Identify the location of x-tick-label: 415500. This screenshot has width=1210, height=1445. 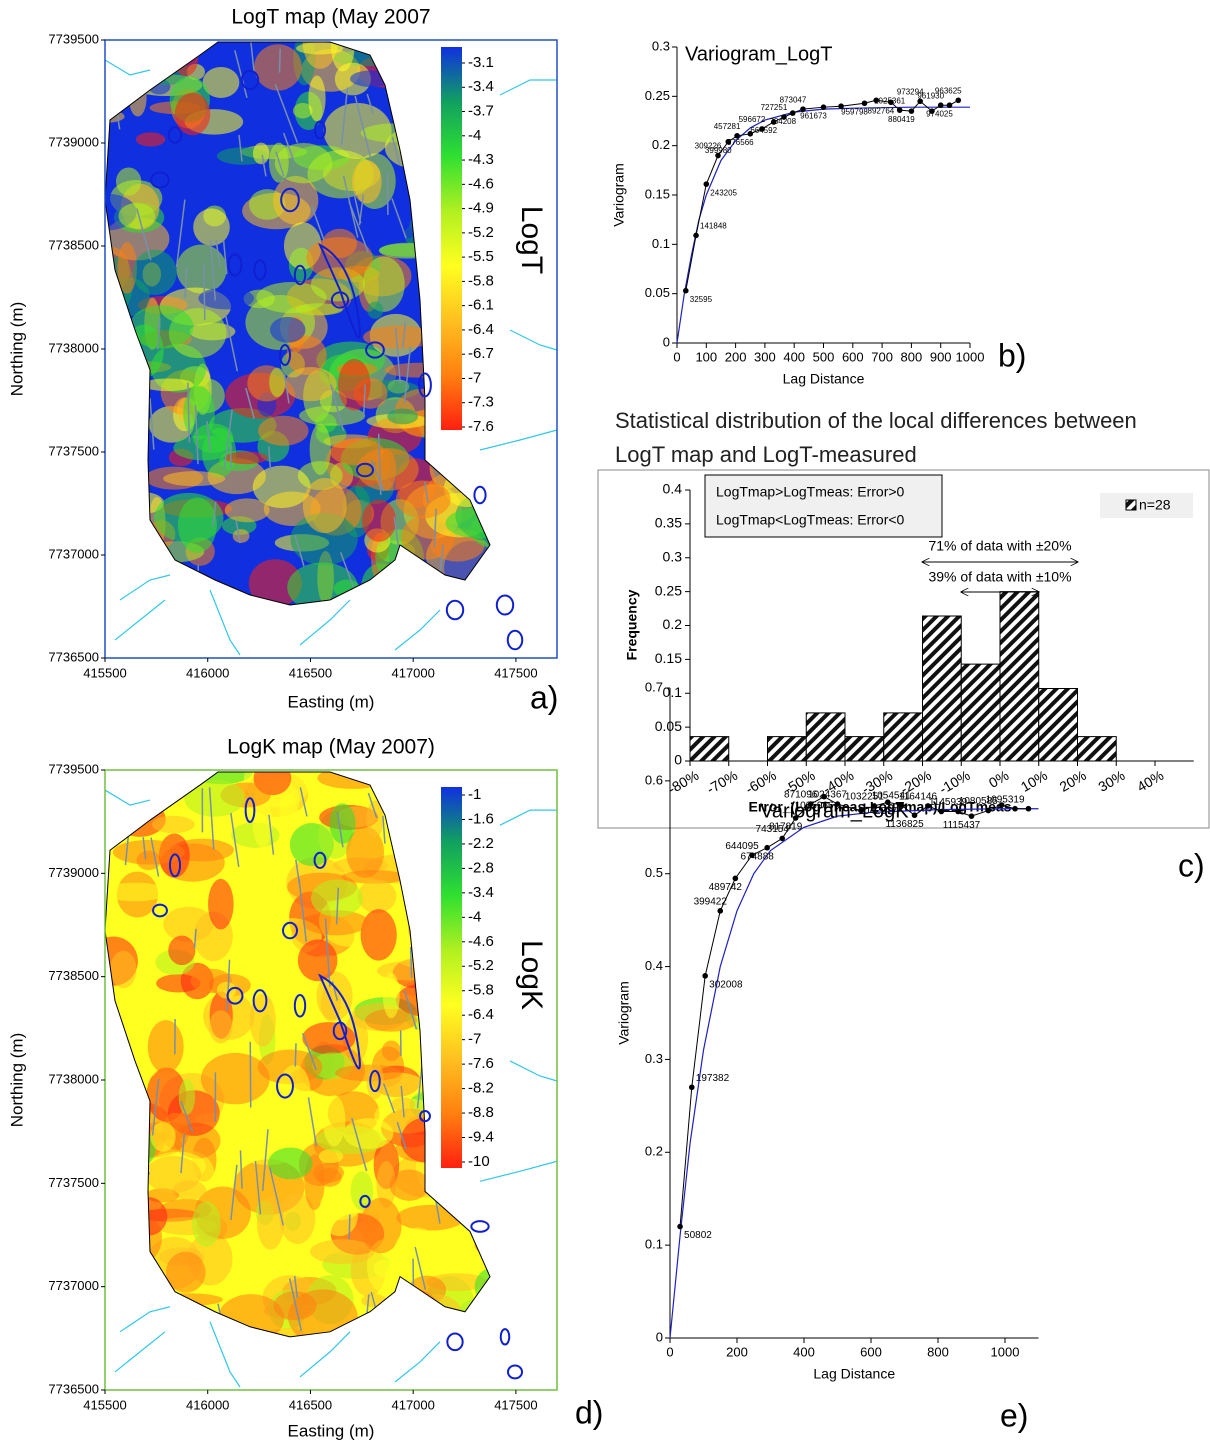
(104, 1404).